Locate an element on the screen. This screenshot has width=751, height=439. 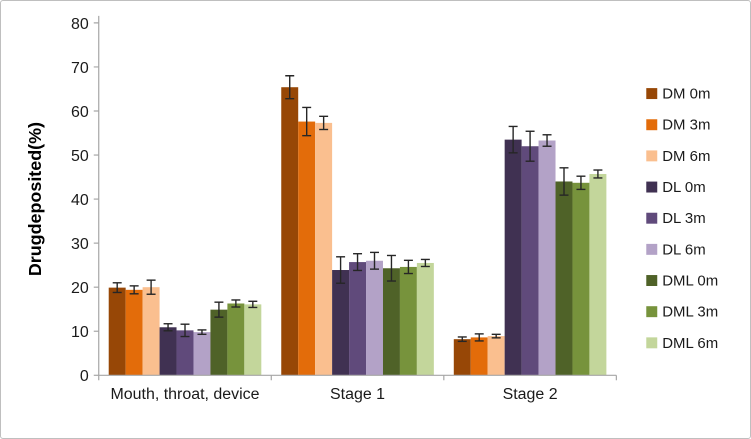
legend-item-DM6m: DM 6m is located at coordinates (678, 156).